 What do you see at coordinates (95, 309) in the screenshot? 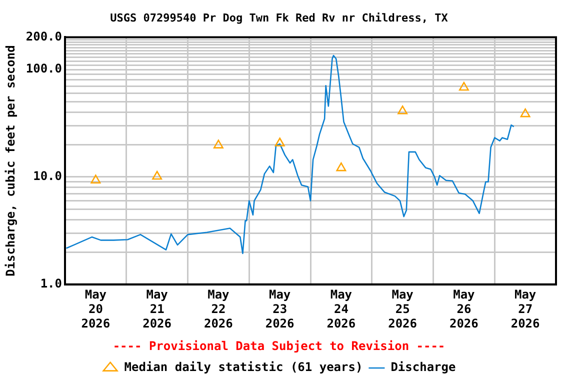
I see `x-tick-label: May 20 2026` at bounding box center [95, 309].